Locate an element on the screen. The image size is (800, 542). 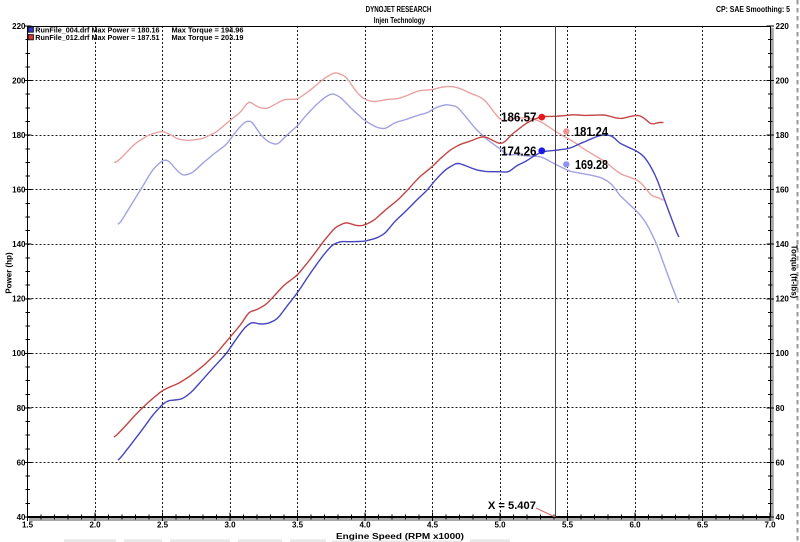
svg-text: Max Torque = 203.19 is located at coordinates (208, 37).